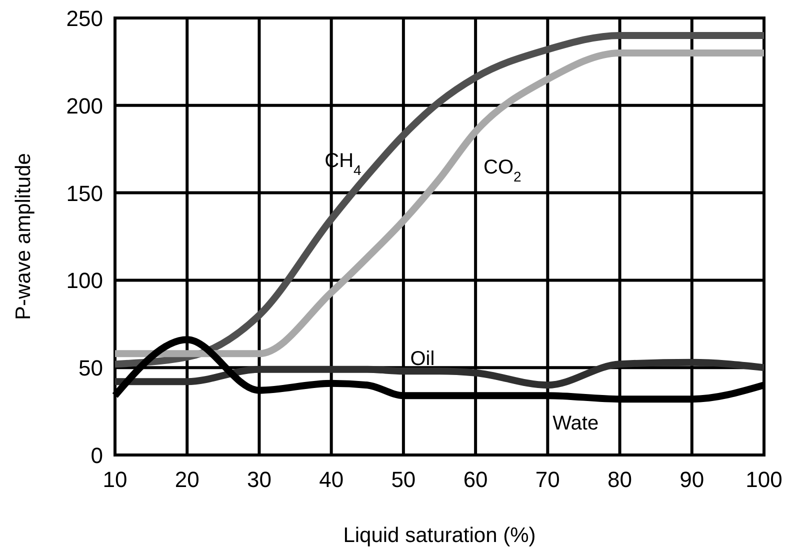 The width and height of the screenshot is (788, 554). What do you see at coordinates (259, 479) in the screenshot?
I see `x-tick-label: 30` at bounding box center [259, 479].